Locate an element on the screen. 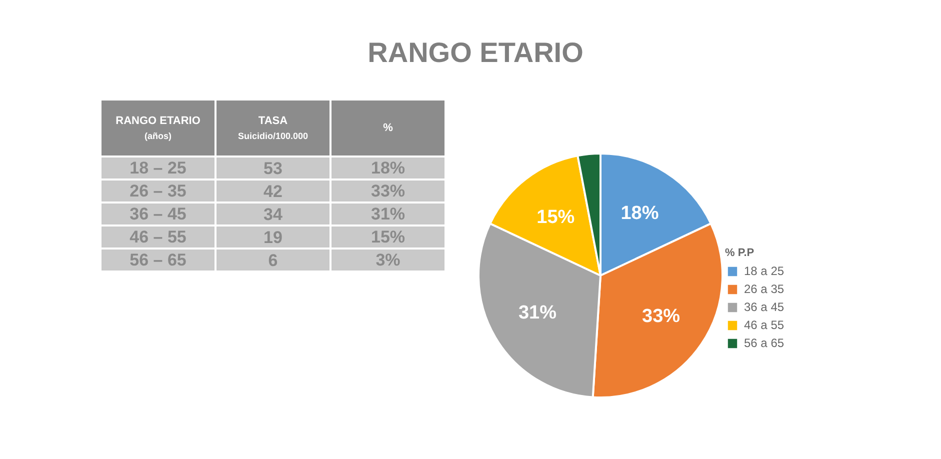  legend-label: 46 a 55 is located at coordinates (764, 325).